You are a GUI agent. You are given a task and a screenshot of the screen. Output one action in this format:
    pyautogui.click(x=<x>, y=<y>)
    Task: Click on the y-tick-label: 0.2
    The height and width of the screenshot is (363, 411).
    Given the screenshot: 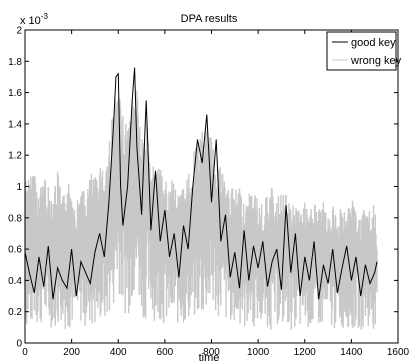 What is the action you would take?
    pyautogui.click(x=15, y=312)
    